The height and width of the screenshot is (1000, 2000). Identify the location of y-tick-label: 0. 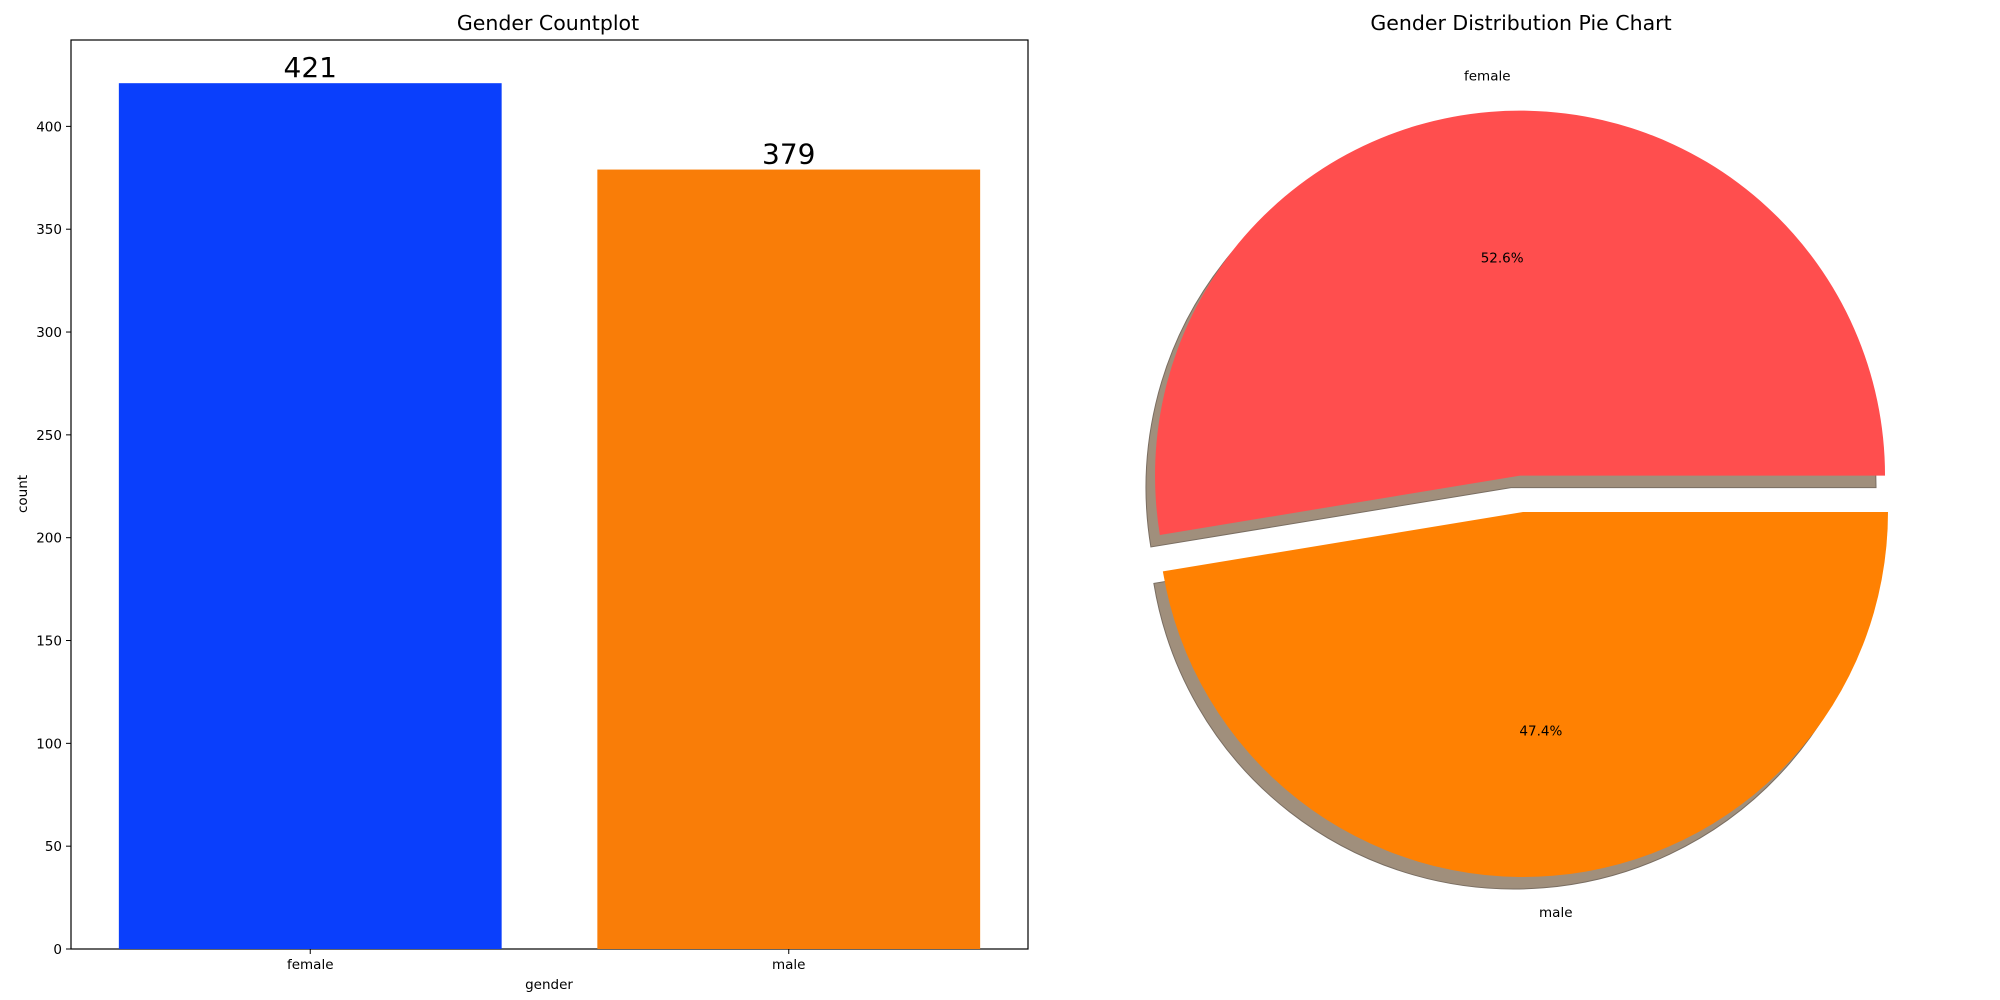
(57, 950).